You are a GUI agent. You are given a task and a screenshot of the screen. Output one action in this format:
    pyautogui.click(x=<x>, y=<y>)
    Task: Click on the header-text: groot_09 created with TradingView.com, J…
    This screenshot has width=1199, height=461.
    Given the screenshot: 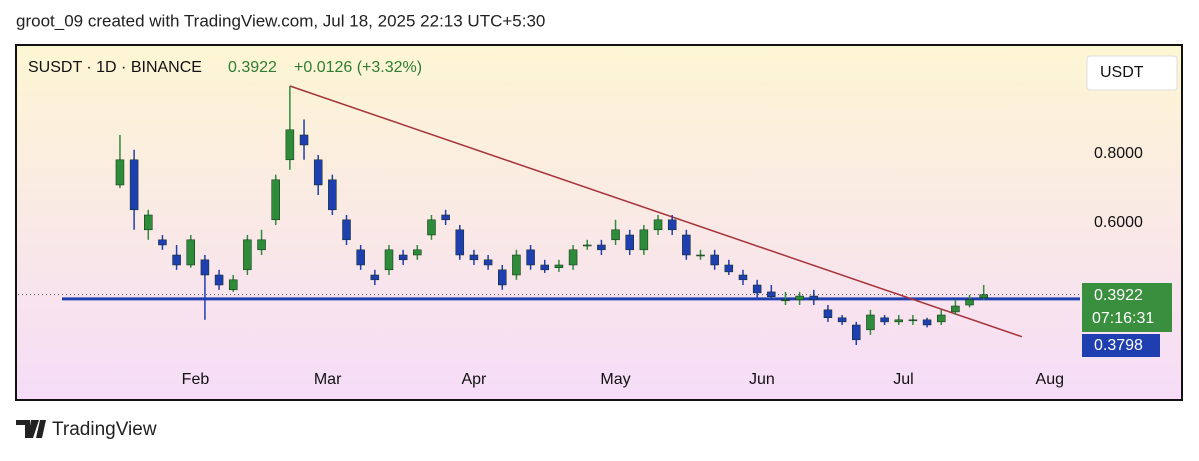 What is the action you would take?
    pyautogui.click(x=280, y=20)
    